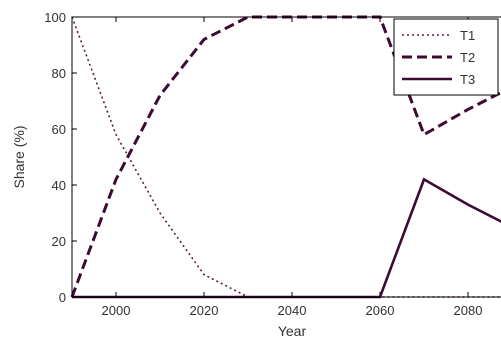 This screenshot has width=501, height=343. What do you see at coordinates (467, 79) in the screenshot?
I see `legend-label-t3: T3` at bounding box center [467, 79].